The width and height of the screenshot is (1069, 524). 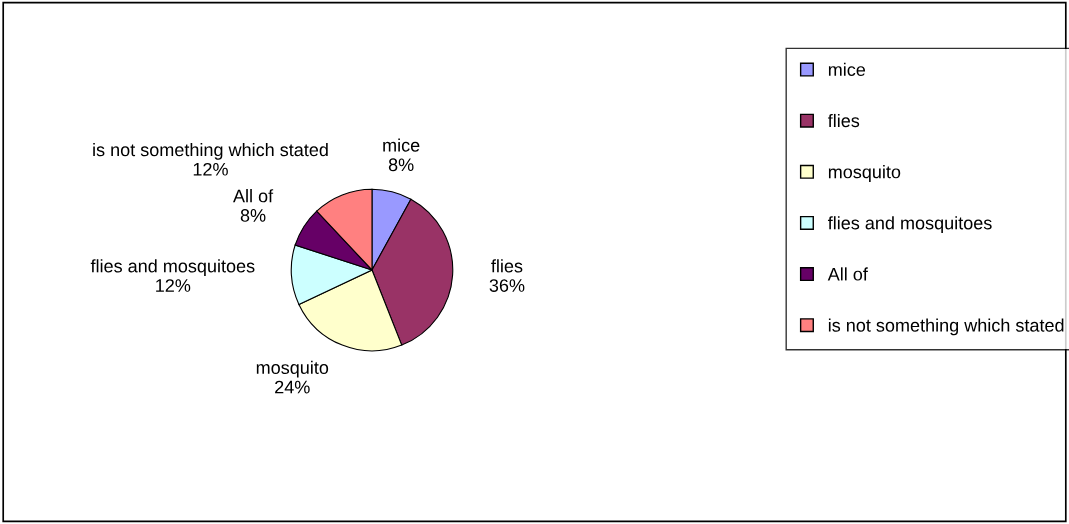 What do you see at coordinates (292, 369) in the screenshot?
I see `slice-label: mosquito` at bounding box center [292, 369].